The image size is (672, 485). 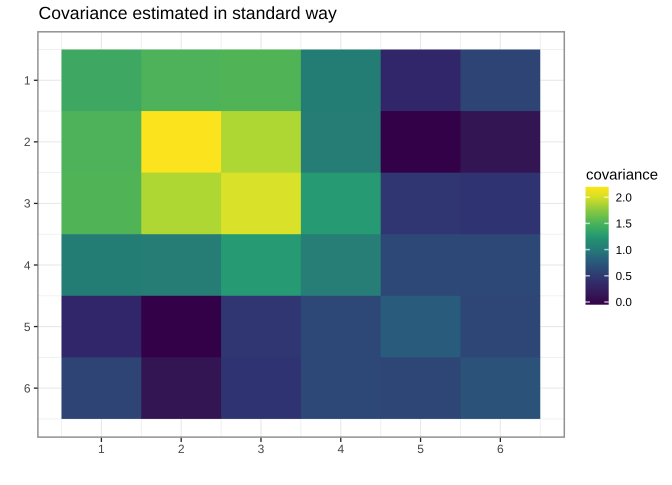 What do you see at coordinates (624, 197) in the screenshot?
I see `svg-text: 2.0` at bounding box center [624, 197].